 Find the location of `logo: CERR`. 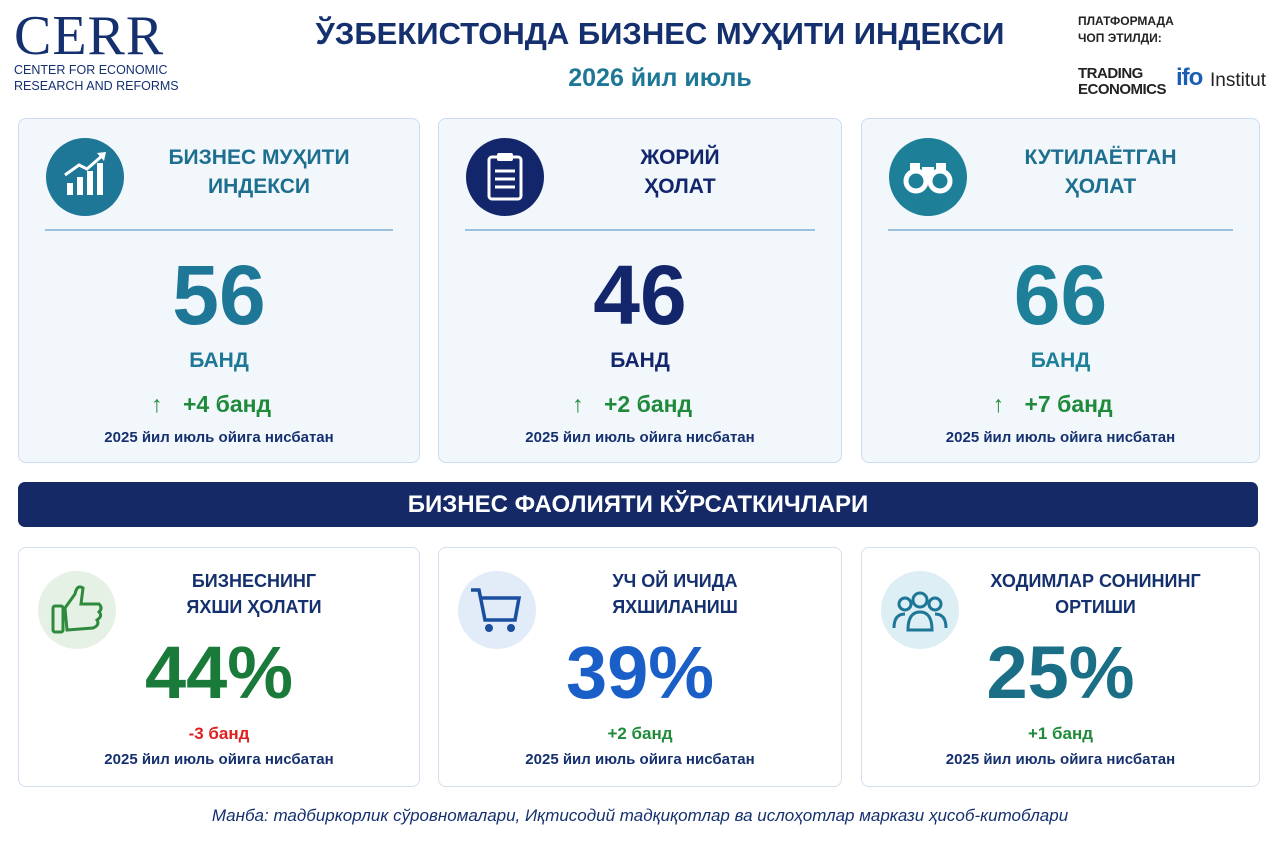

logo: CERR is located at coordinates (89, 36).